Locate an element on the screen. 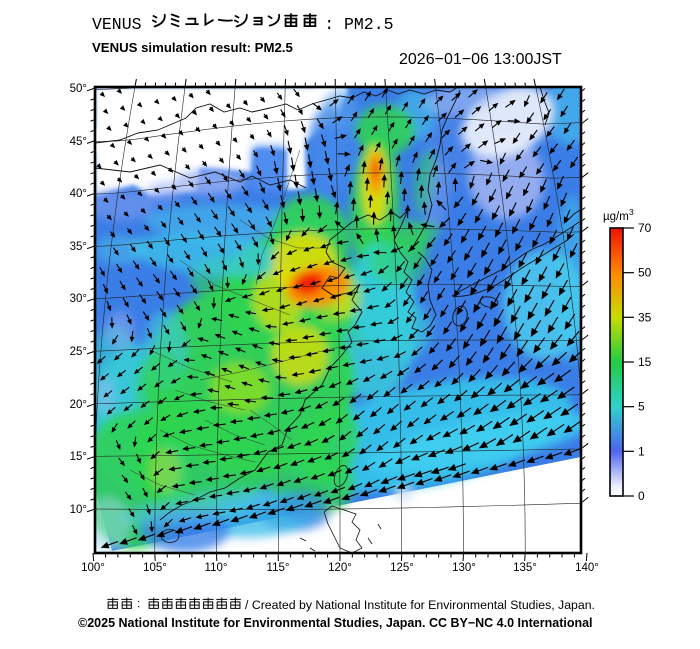  svg-text: 30° is located at coordinates (78, 299).